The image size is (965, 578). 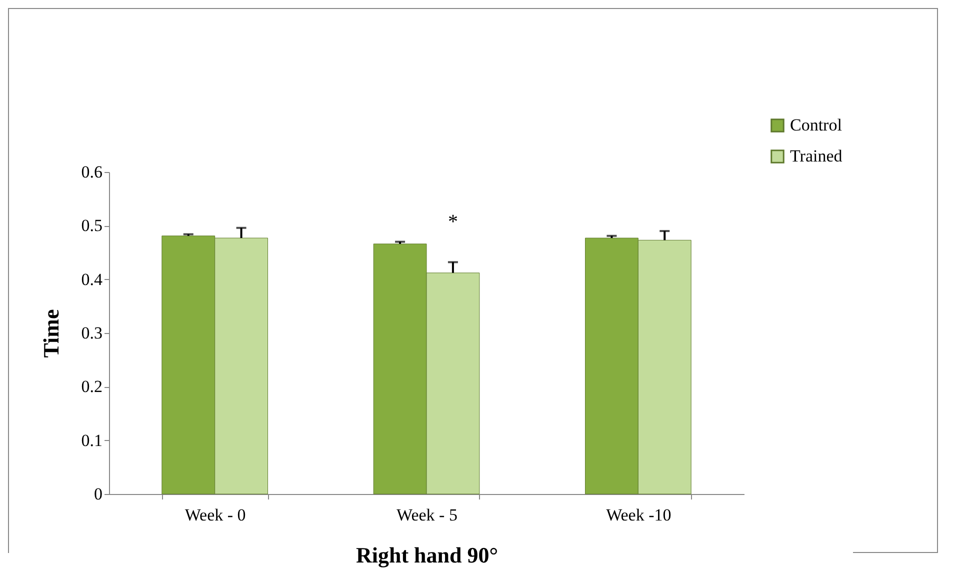 I want to click on x-tick-label: Week -10, so click(x=639, y=515).